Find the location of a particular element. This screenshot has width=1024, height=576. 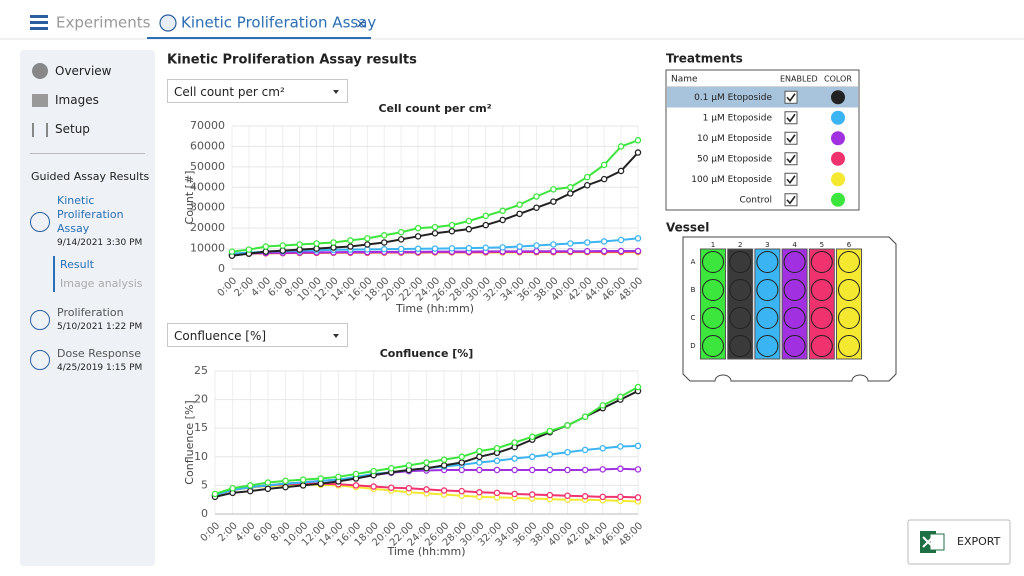

result-title: Dose Response is located at coordinates (99, 353).